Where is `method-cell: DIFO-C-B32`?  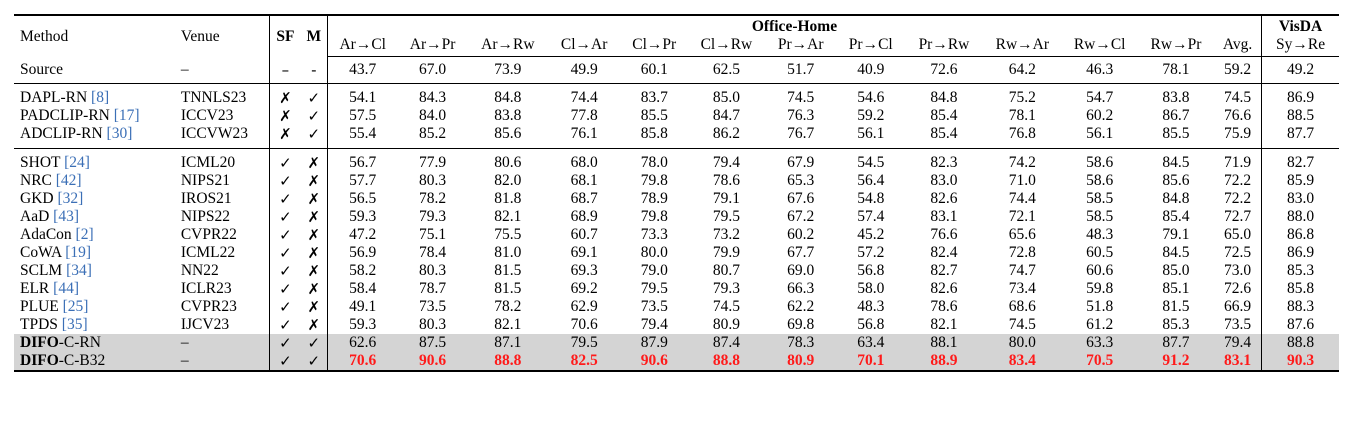 method-cell: DIFO-C-B32 is located at coordinates (94, 362).